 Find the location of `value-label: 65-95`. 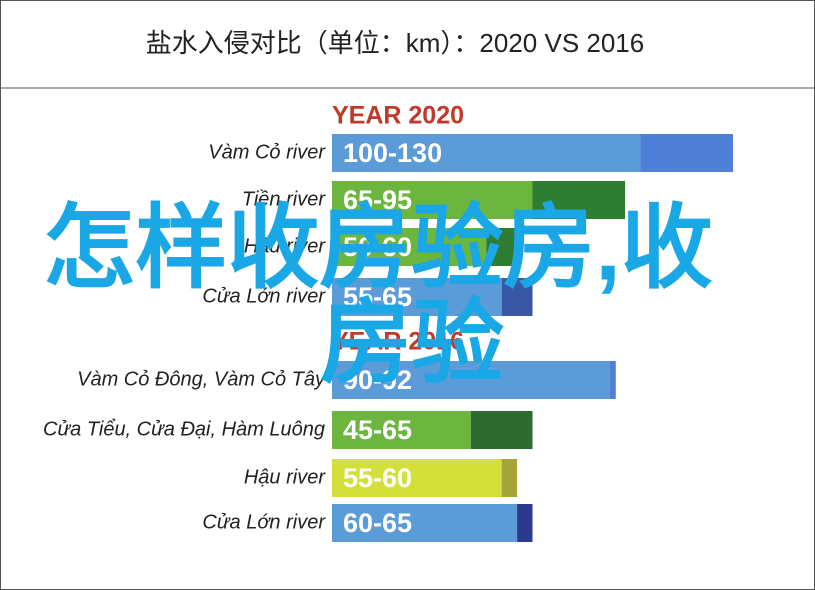

value-label: 65-95 is located at coordinates (377, 200).